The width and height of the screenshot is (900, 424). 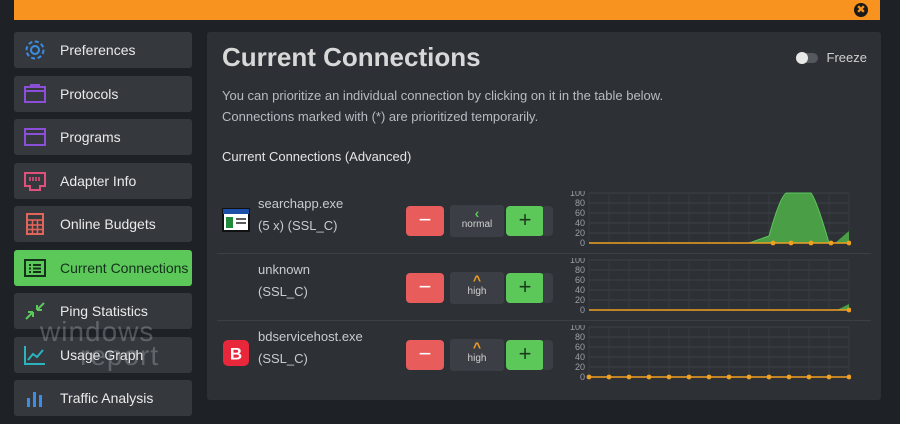 I want to click on sidebar-item-label: Ping Statistics, so click(x=104, y=311).